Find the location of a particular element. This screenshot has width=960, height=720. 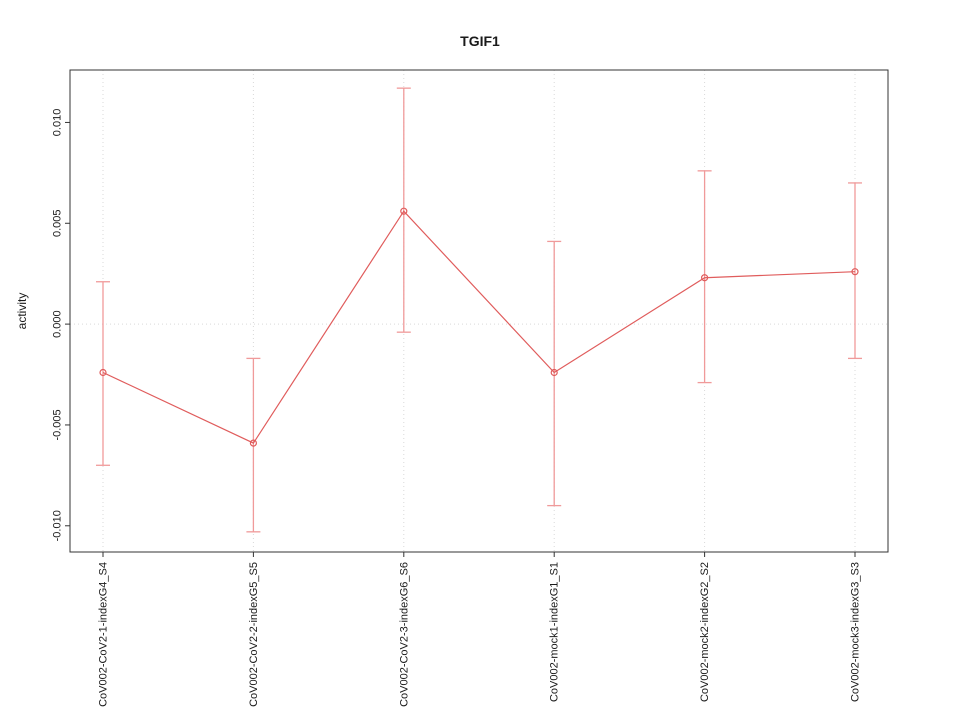

y-tick-label: 0.010 is located at coordinates (58, 123).